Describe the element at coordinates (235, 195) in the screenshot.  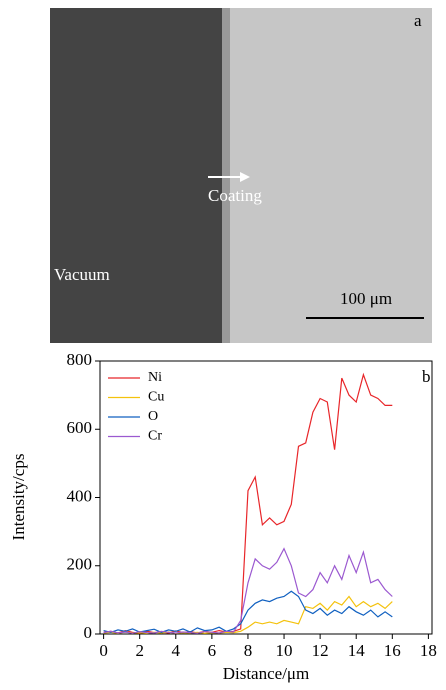
I see `coating-label: Coating` at that location.